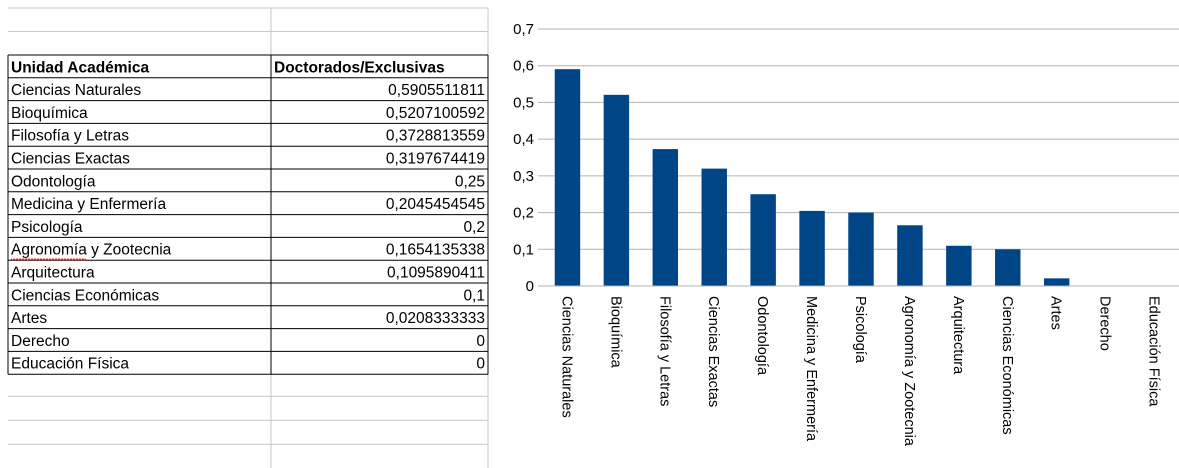  Describe the element at coordinates (435, 318) in the screenshot. I see `table-cell-value: 0,0208333333` at that location.